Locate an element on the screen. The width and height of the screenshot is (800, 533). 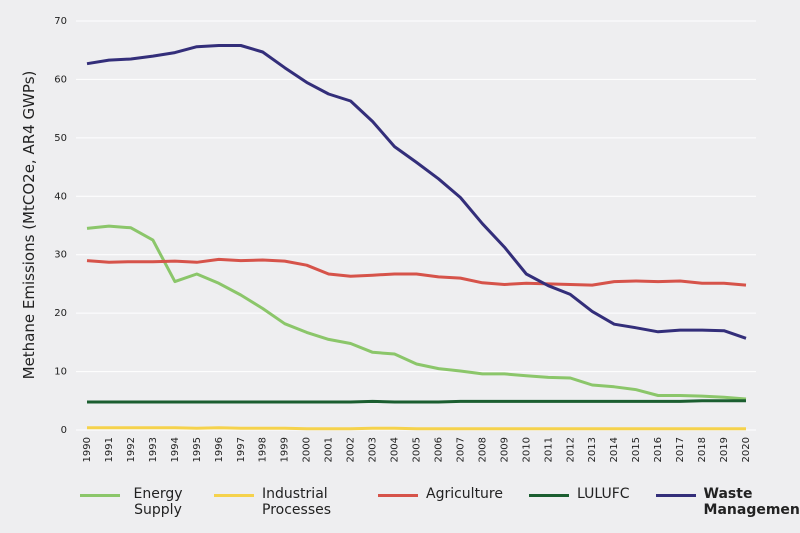
y-tick-label: 50 is located at coordinates (60, 138).